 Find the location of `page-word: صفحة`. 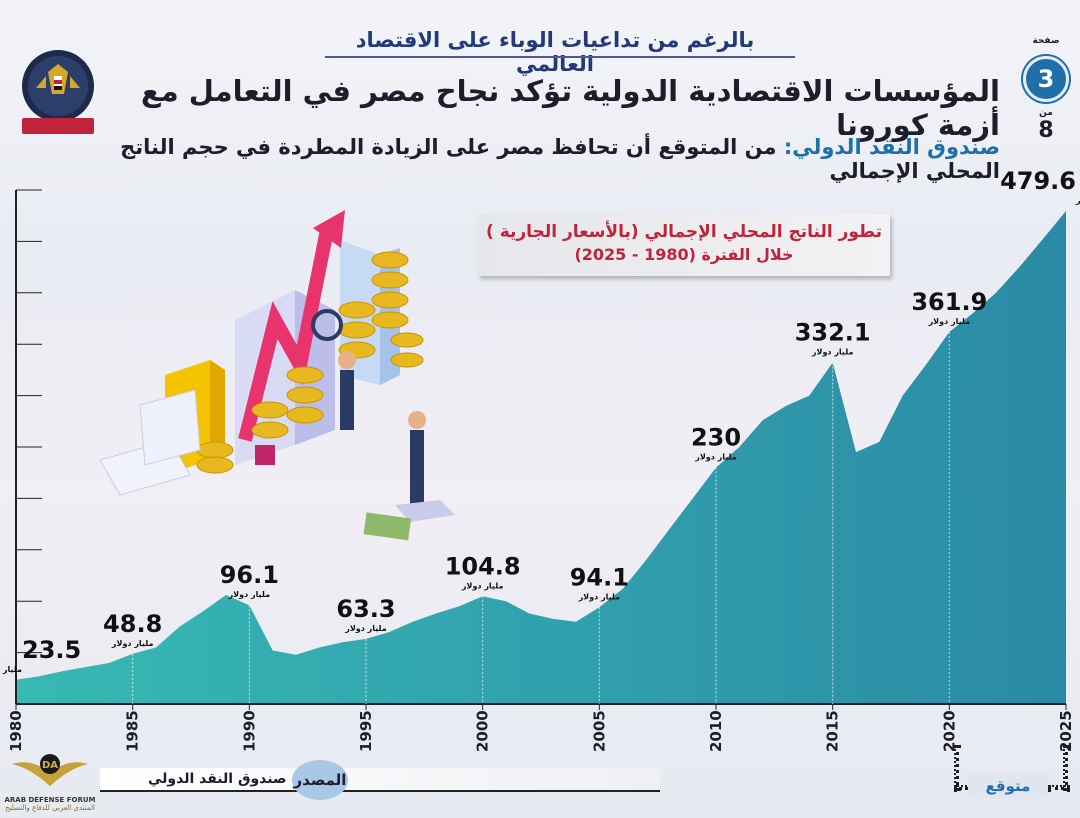

page-word: صفحة is located at coordinates (1046, 41).